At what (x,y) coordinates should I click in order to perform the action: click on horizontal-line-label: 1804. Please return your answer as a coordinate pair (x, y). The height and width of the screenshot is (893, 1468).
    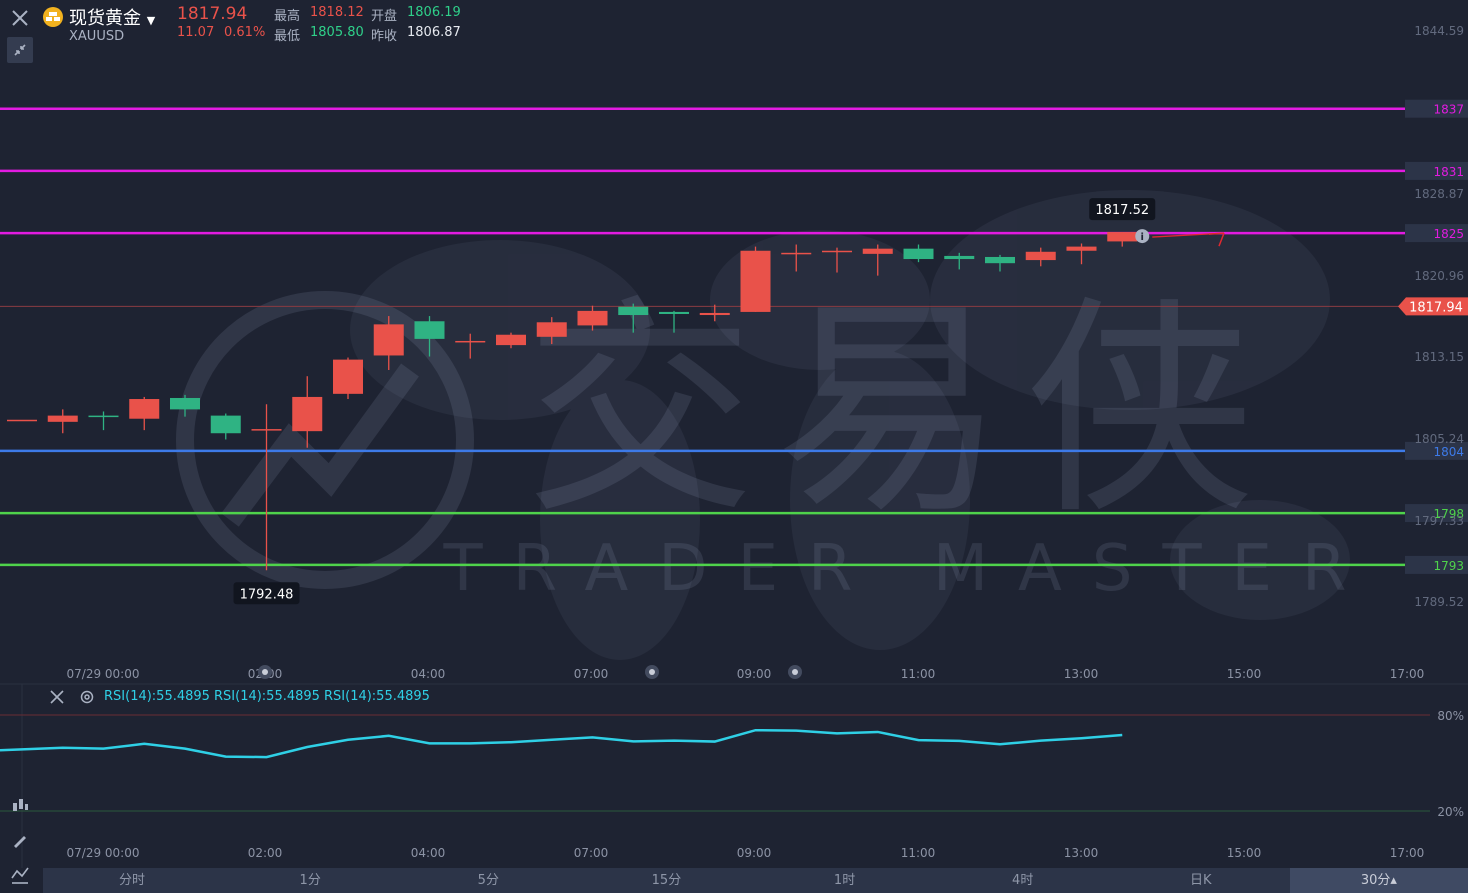
    Looking at the image, I should click on (1448, 452).